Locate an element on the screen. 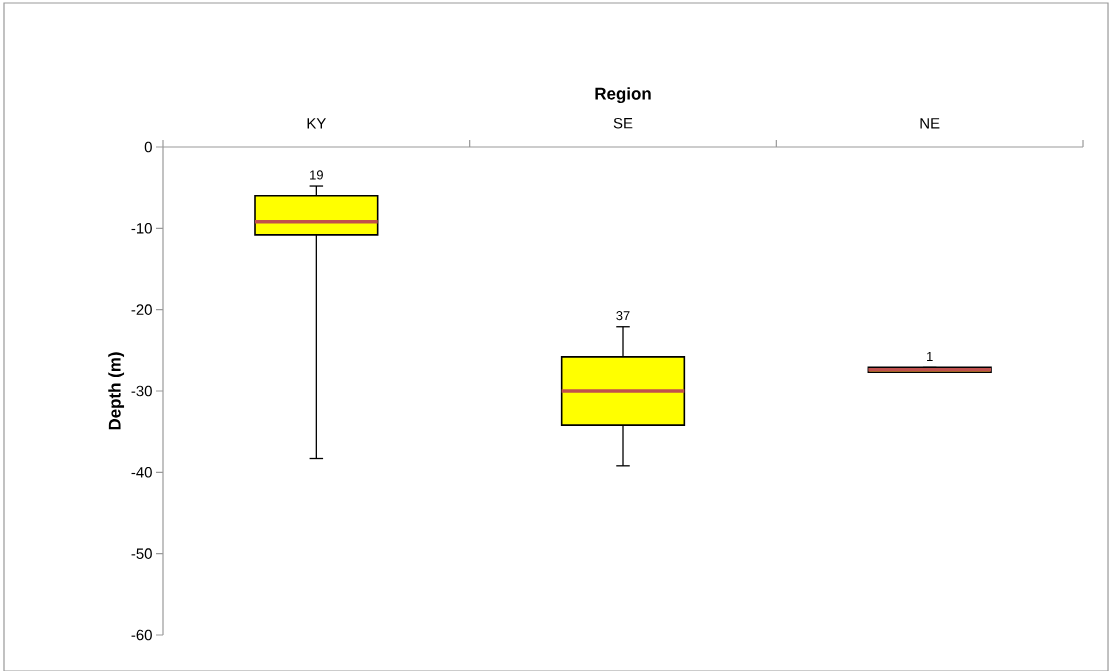 The image size is (1112, 671). y-tick-label: 0 is located at coordinates (148, 147).